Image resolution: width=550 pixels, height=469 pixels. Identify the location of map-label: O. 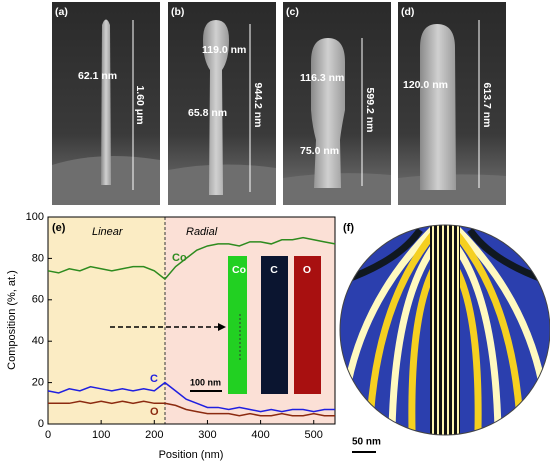
(307, 270).